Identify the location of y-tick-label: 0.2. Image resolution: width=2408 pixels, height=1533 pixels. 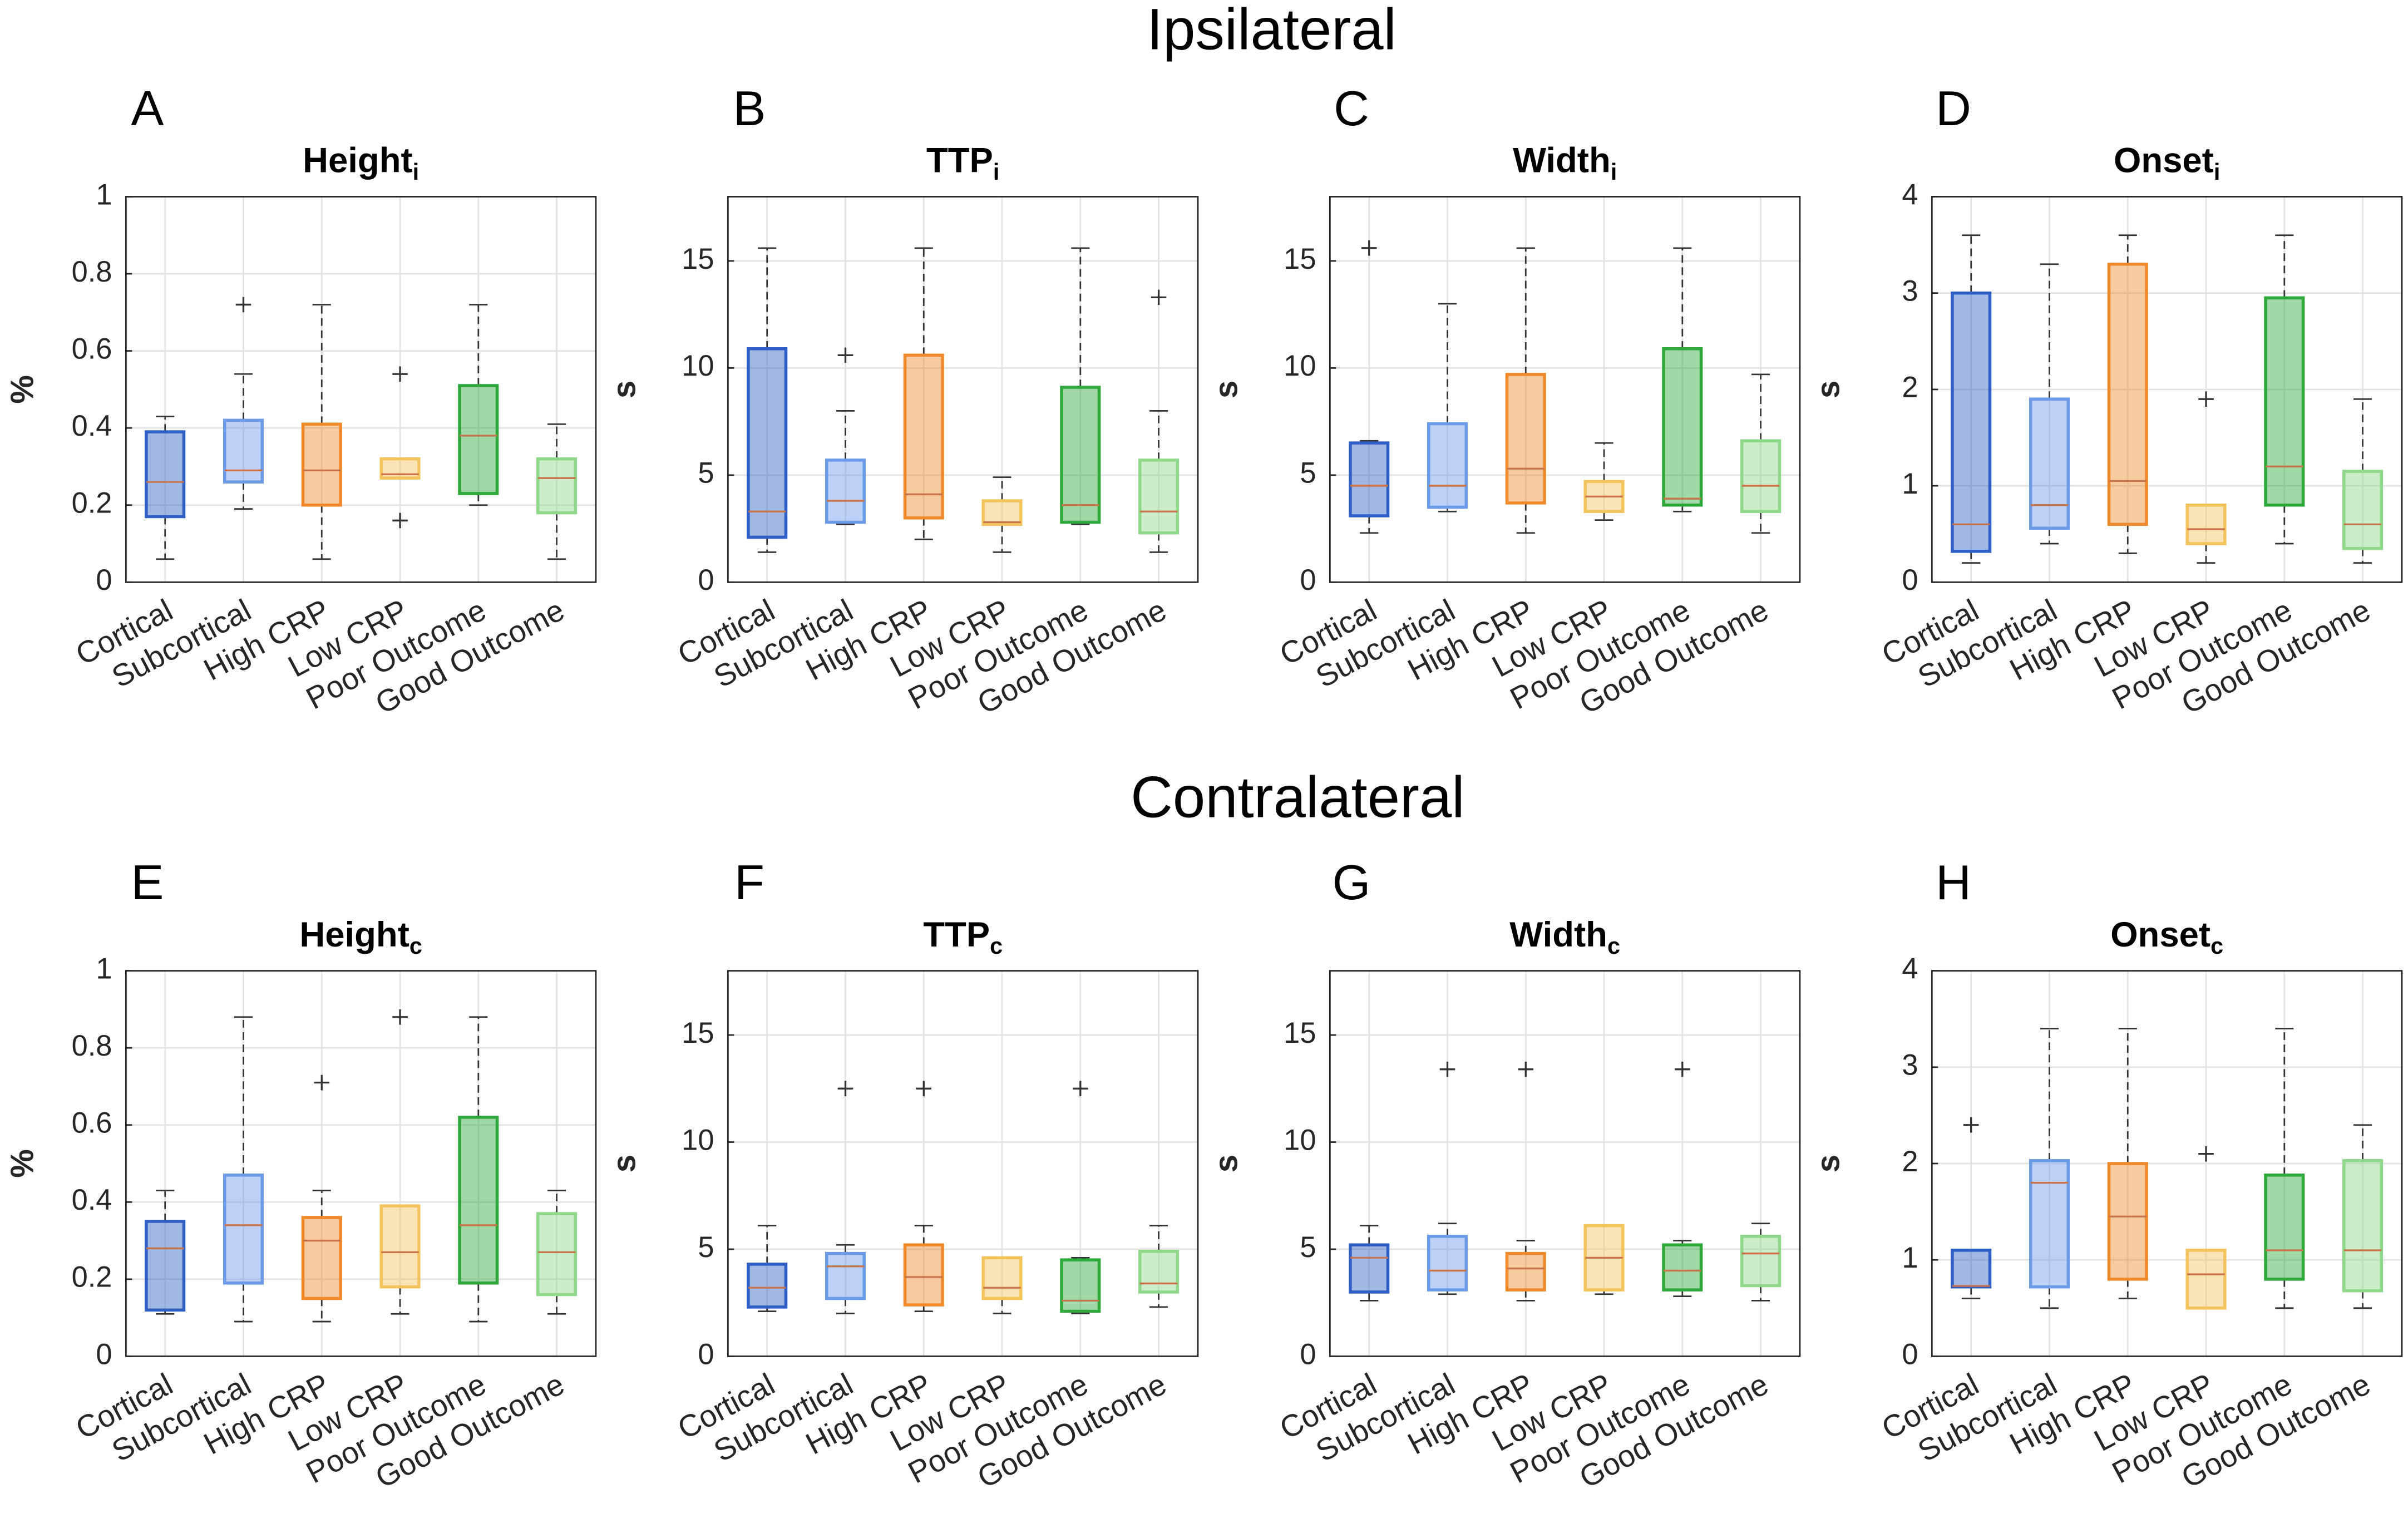
(92, 503).